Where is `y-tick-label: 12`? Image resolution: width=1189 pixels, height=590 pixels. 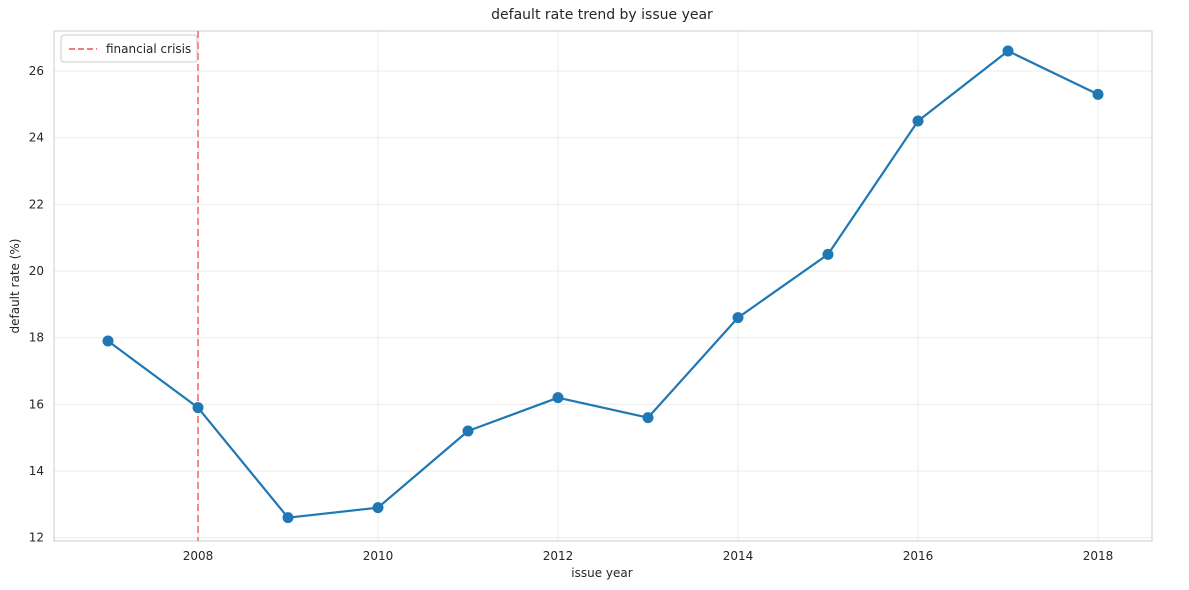 y-tick-label: 12 is located at coordinates (36, 538).